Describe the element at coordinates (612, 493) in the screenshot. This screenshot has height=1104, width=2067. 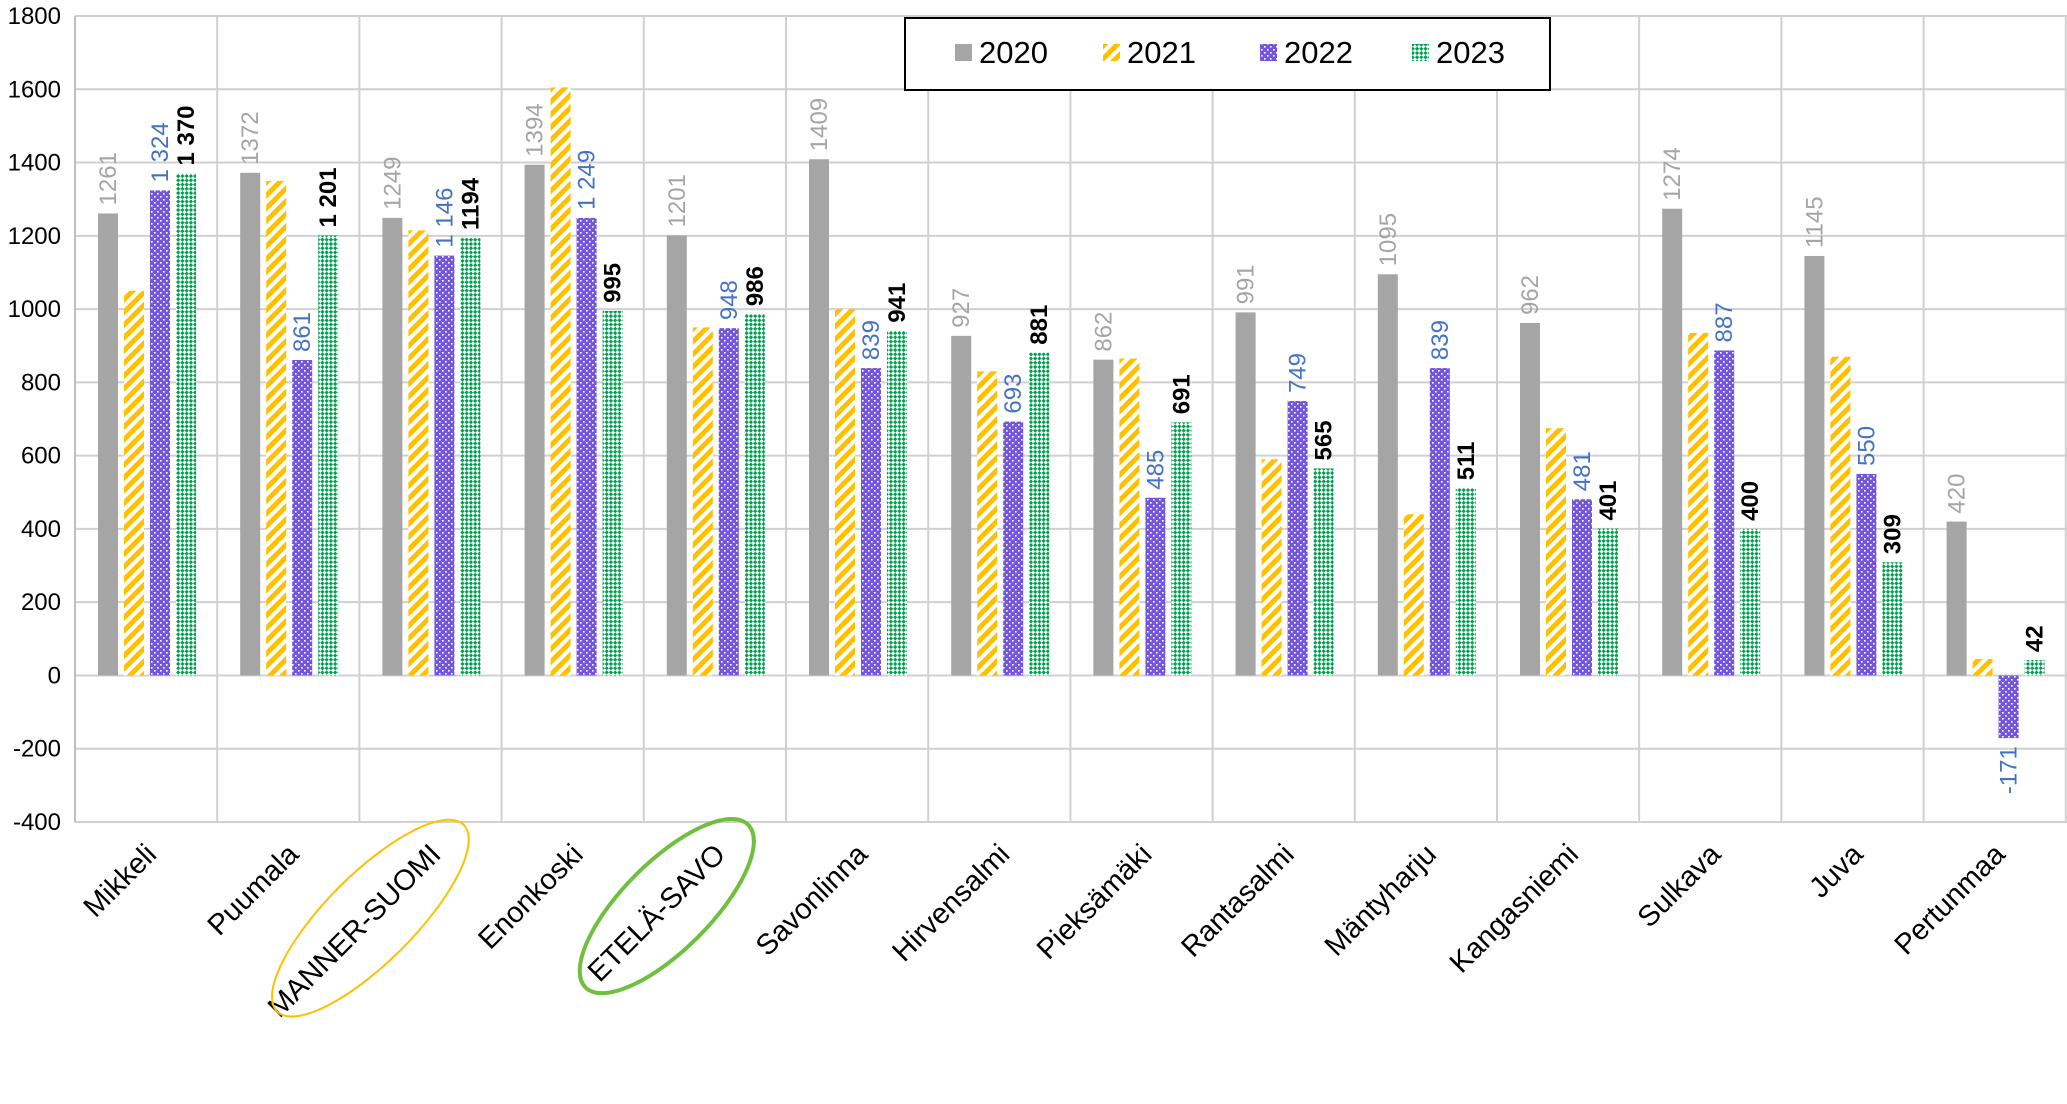
I see `bar-2023-enonkoski` at that location.